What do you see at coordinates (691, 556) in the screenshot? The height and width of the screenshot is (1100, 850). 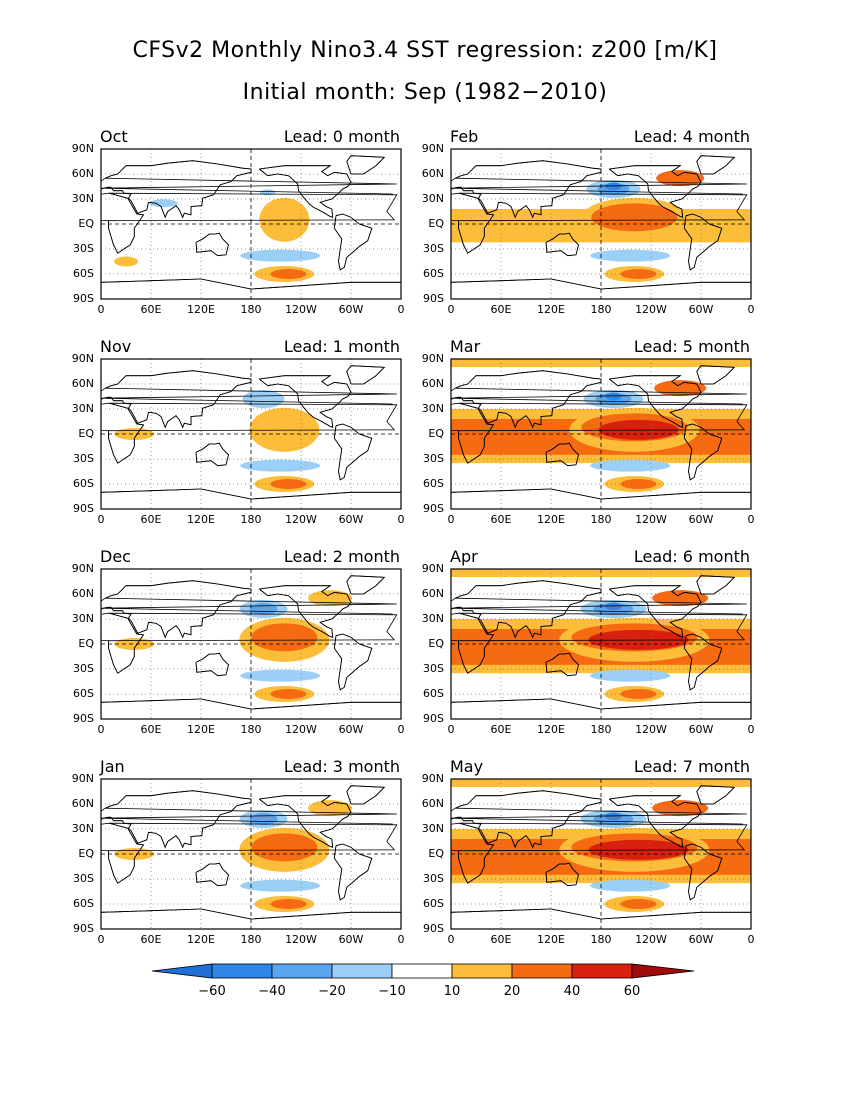 I see `panel-lead-label: Lead: 6 month` at bounding box center [691, 556].